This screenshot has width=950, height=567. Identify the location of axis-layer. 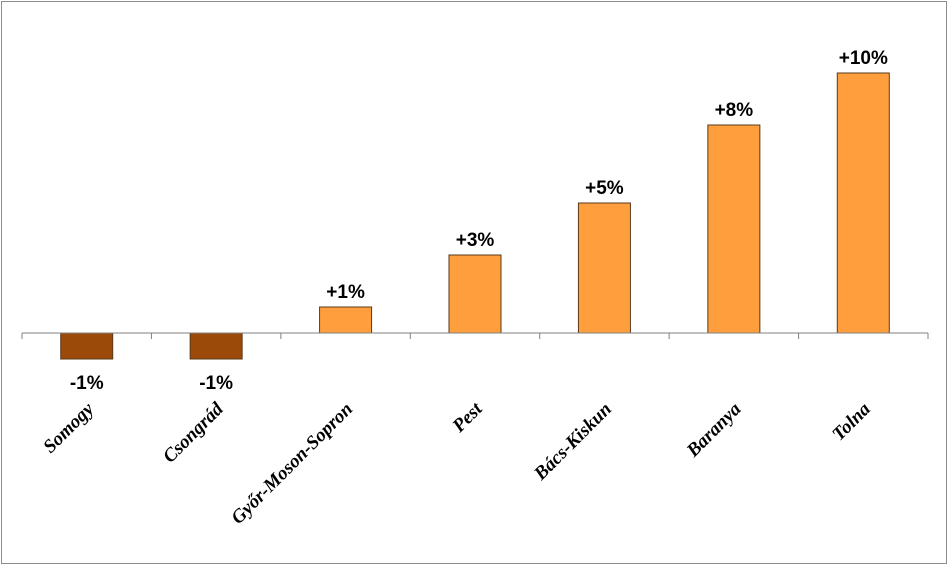
(475, 335).